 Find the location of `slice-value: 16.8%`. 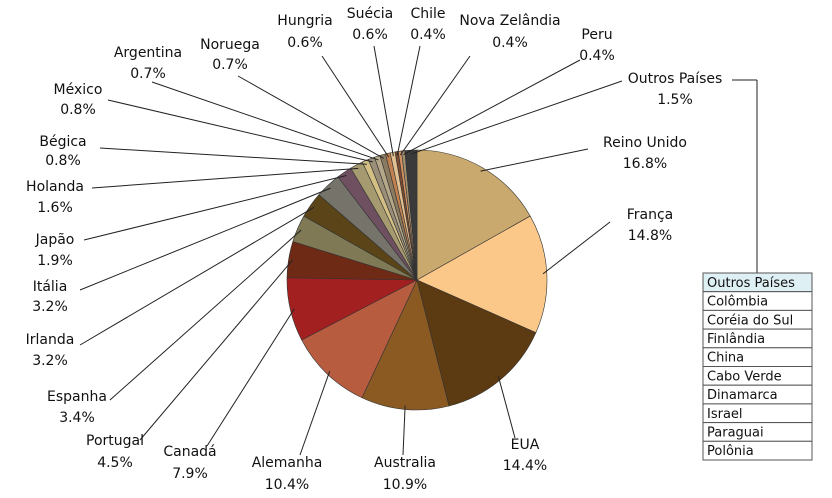

slice-value: 16.8% is located at coordinates (645, 164).